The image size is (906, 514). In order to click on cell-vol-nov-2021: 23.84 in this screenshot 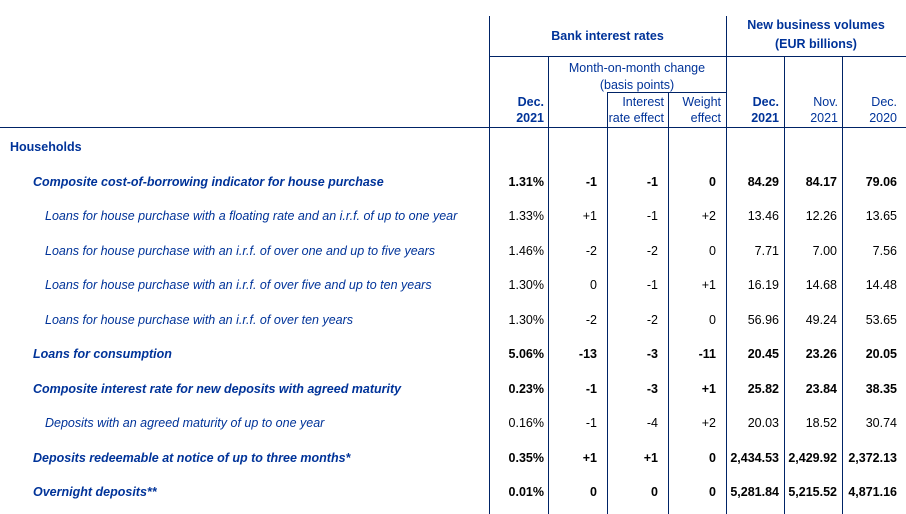, I will do `click(821, 388)`.